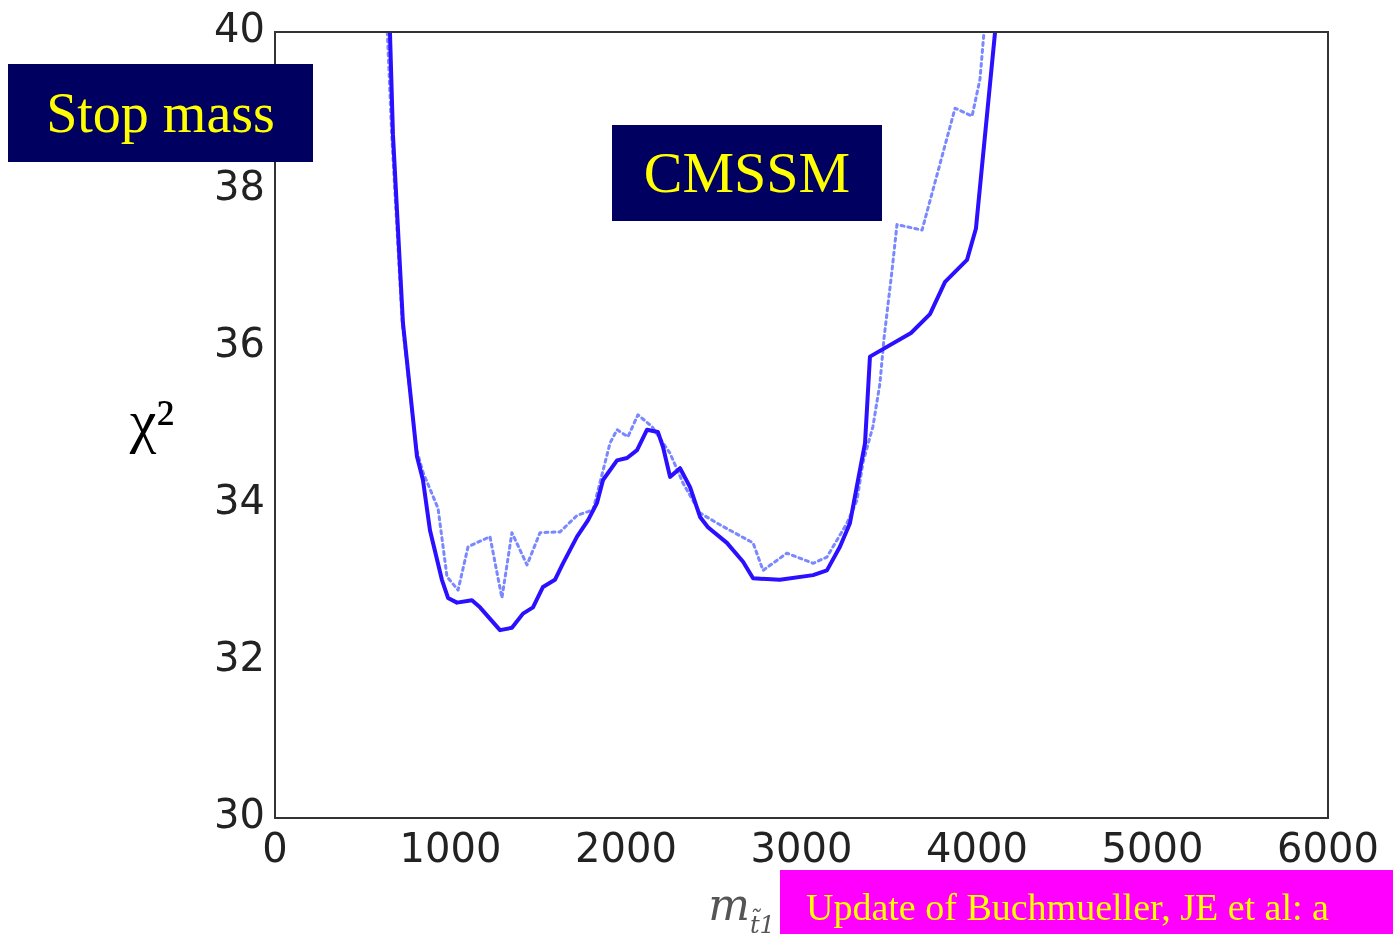 This screenshot has width=1393, height=934. What do you see at coordinates (747, 173) in the screenshot?
I see `annotation: CMSSM` at bounding box center [747, 173].